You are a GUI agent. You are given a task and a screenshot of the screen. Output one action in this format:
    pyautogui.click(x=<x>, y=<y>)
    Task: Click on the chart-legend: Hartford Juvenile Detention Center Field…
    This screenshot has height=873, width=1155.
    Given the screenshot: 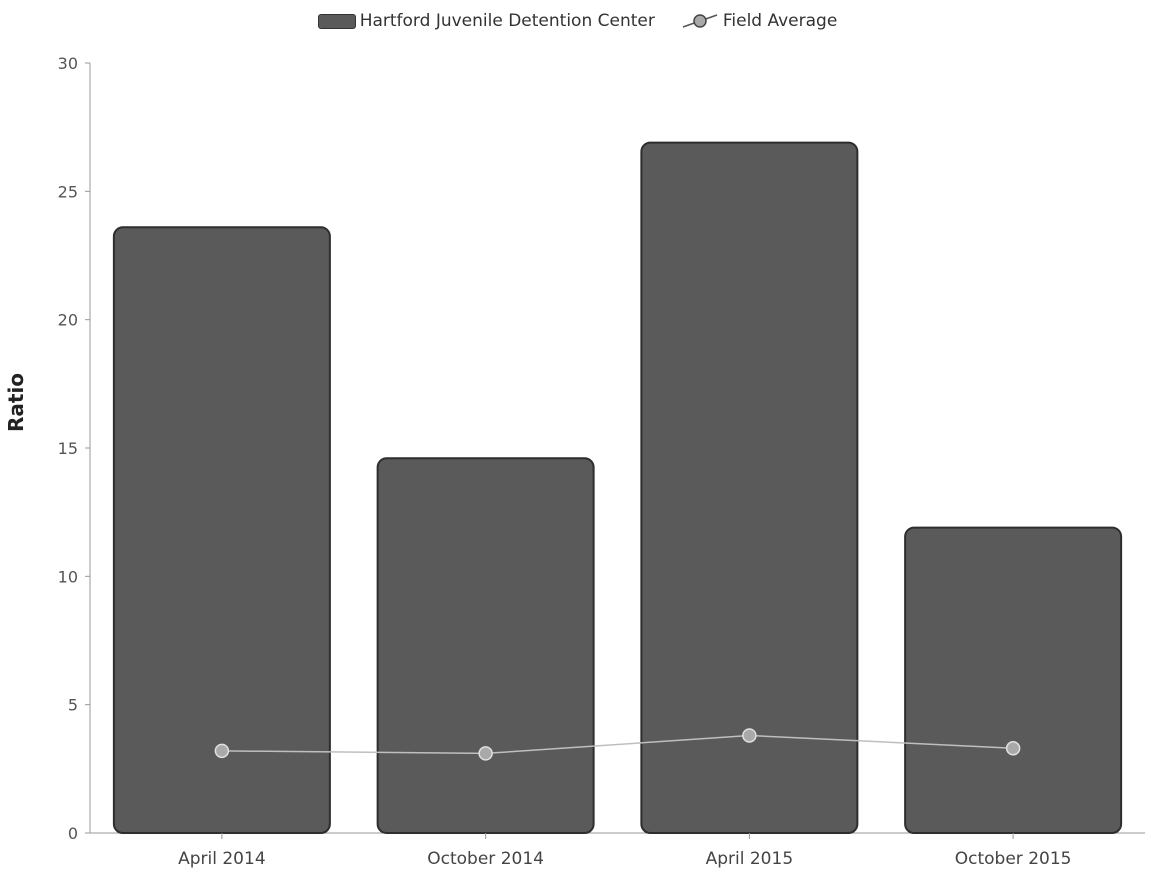 What is the action you would take?
    pyautogui.click(x=577, y=21)
    